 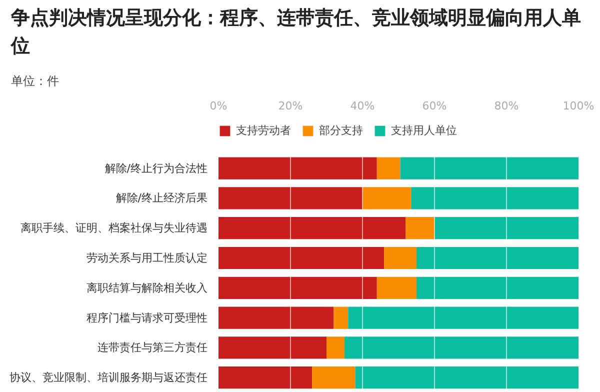 I want to click on legend-label: 支持用人单位, so click(x=424, y=130).